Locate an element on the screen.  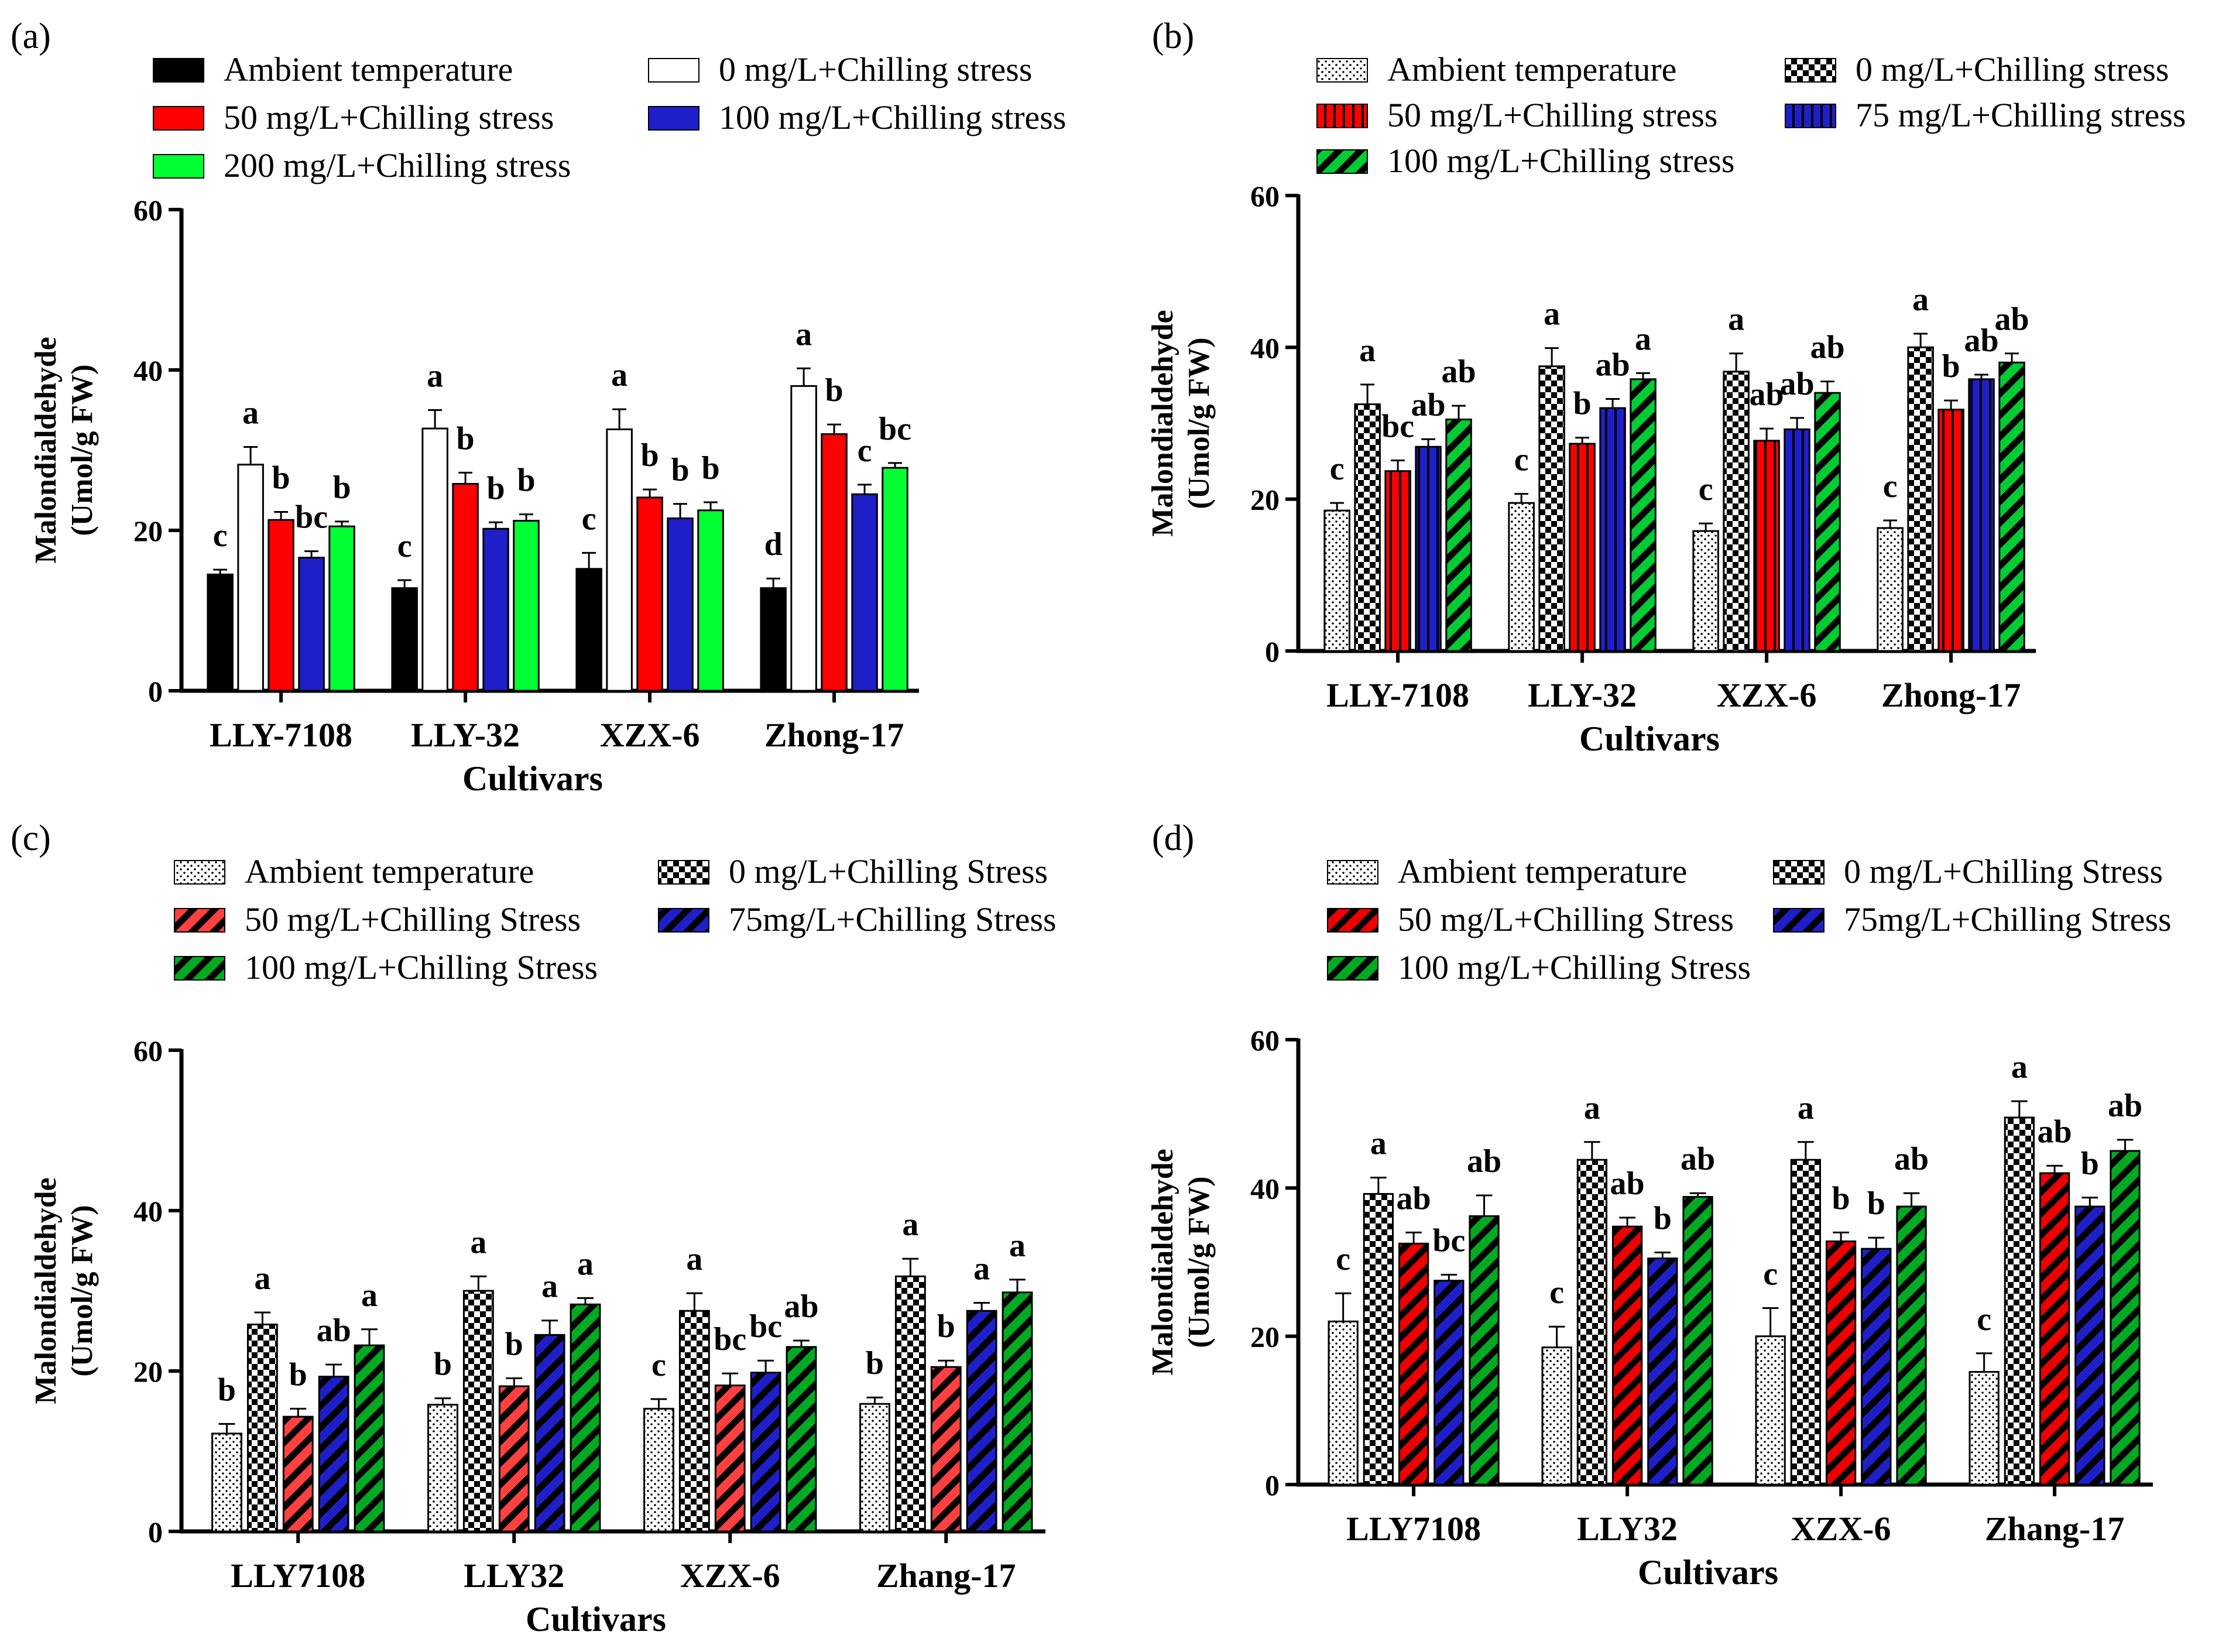
panel-label: (d) is located at coordinates (1173, 838).